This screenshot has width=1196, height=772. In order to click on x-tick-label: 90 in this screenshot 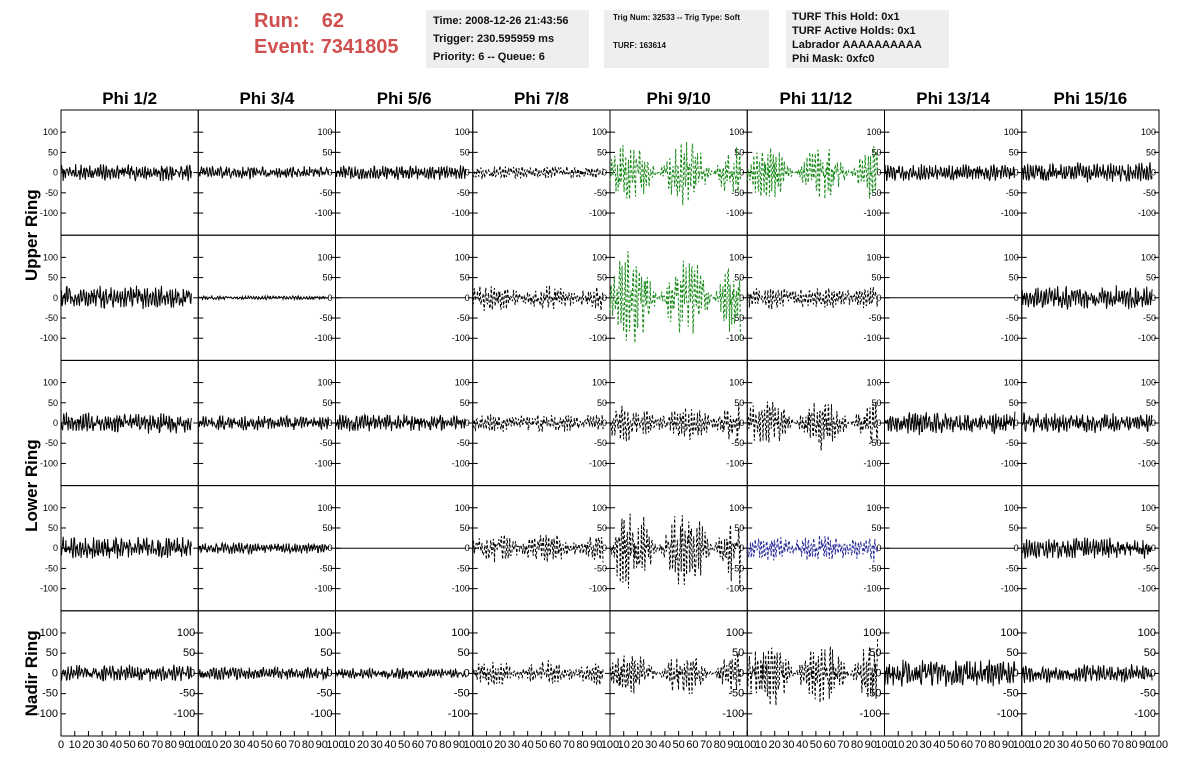, I will do `click(459, 745)`.